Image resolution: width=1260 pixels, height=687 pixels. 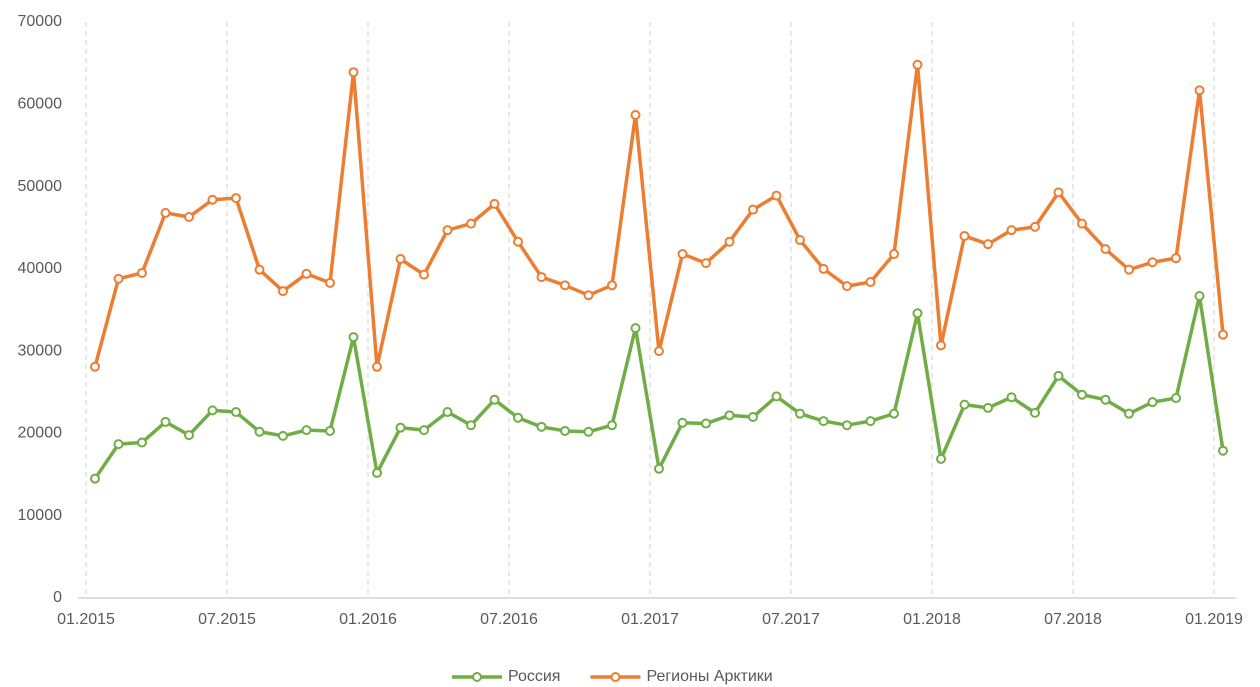 I want to click on legend-label: Россия, so click(x=534, y=676).